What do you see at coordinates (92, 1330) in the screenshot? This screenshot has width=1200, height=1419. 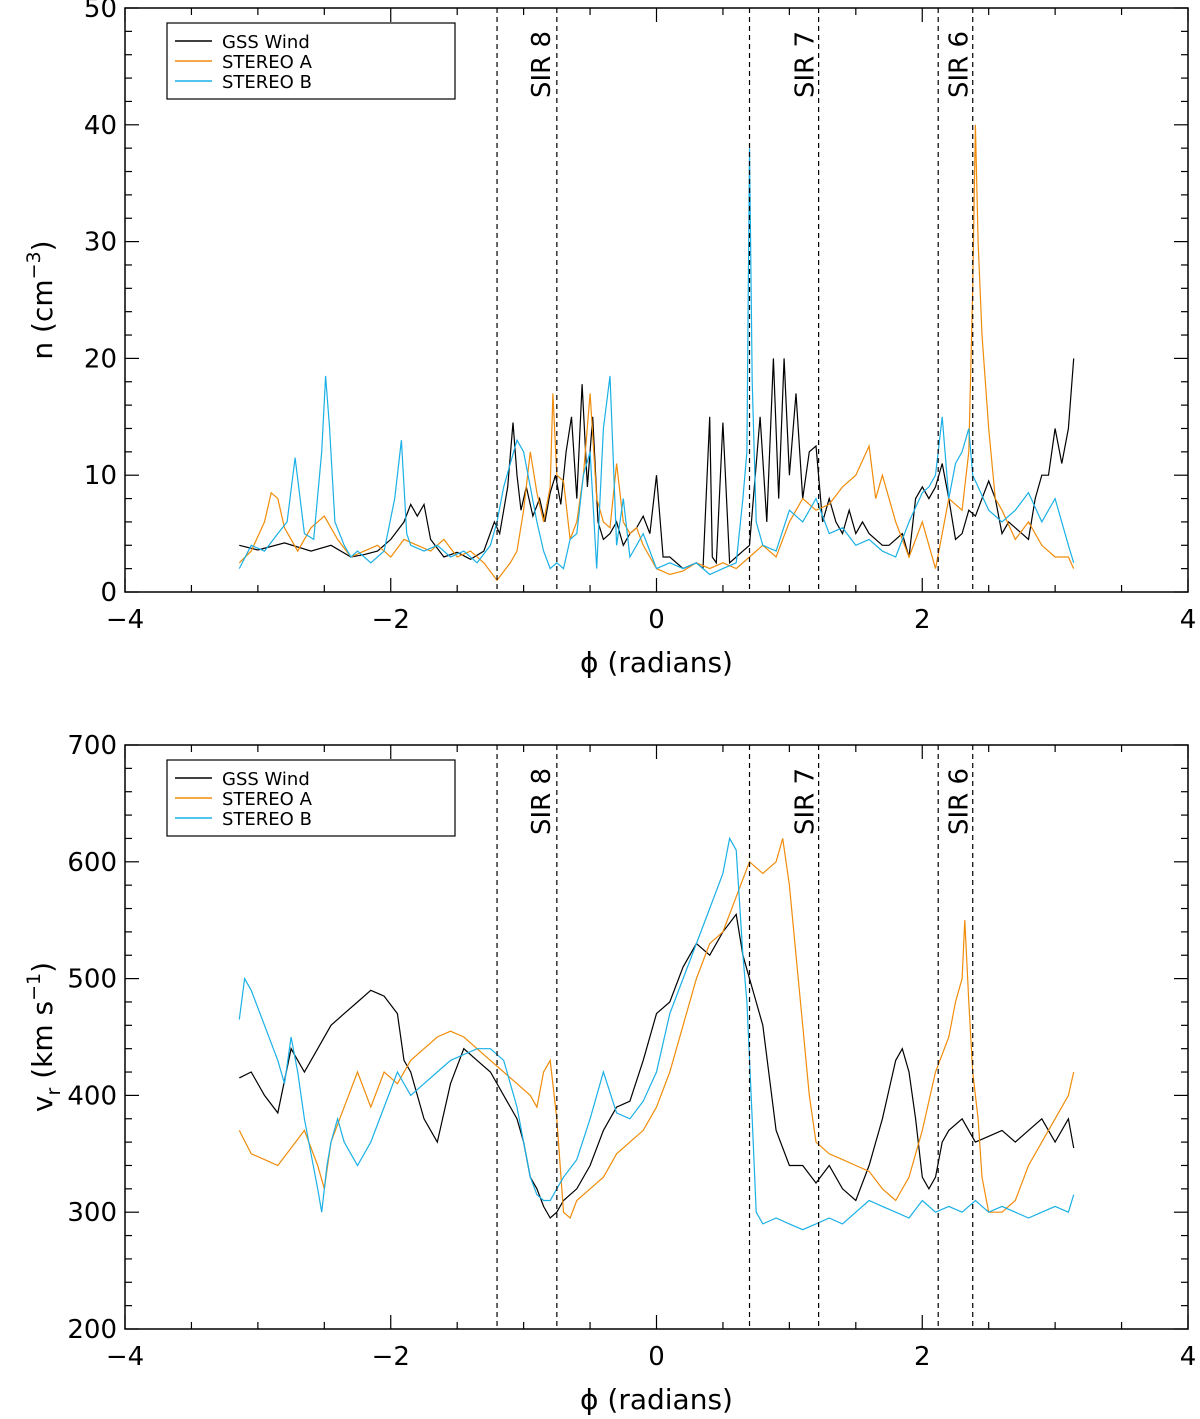 I see `y-tick-label: 200` at bounding box center [92, 1330].